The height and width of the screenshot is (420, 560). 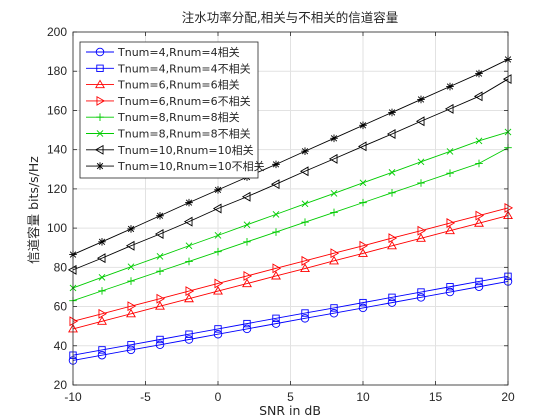 I want to click on legend-label: Tnum=4,Rnum=4相关, so click(x=178, y=52).